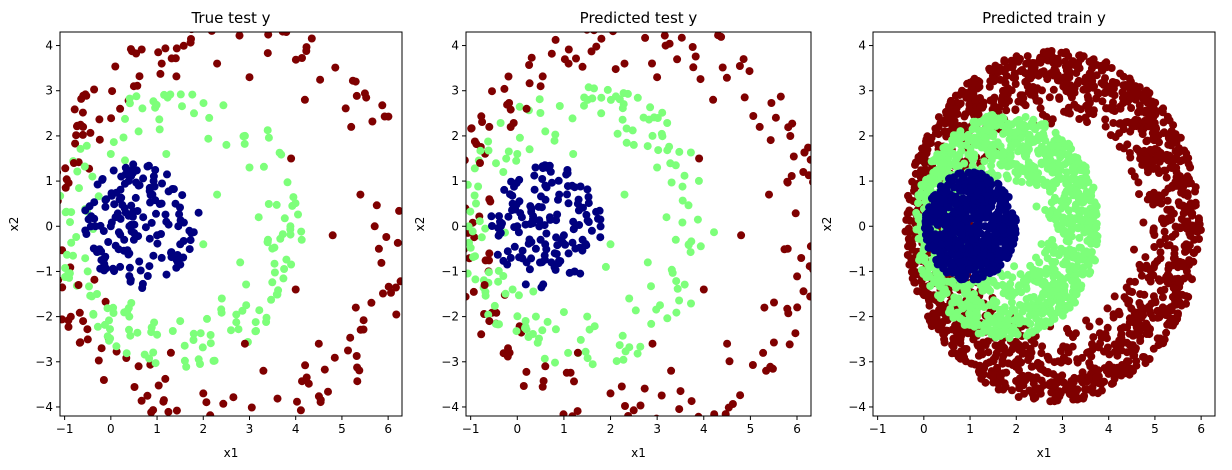 This screenshot has height=470, width=1232. Describe the element at coordinates (797, 429) in the screenshot. I see `x-tick-label: 6` at that location.